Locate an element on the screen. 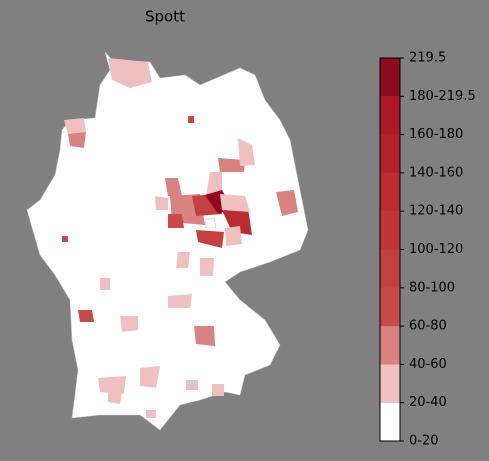 This screenshot has height=461, width=489. colorbar-tick-label: 180-219.5 is located at coordinates (442, 96).